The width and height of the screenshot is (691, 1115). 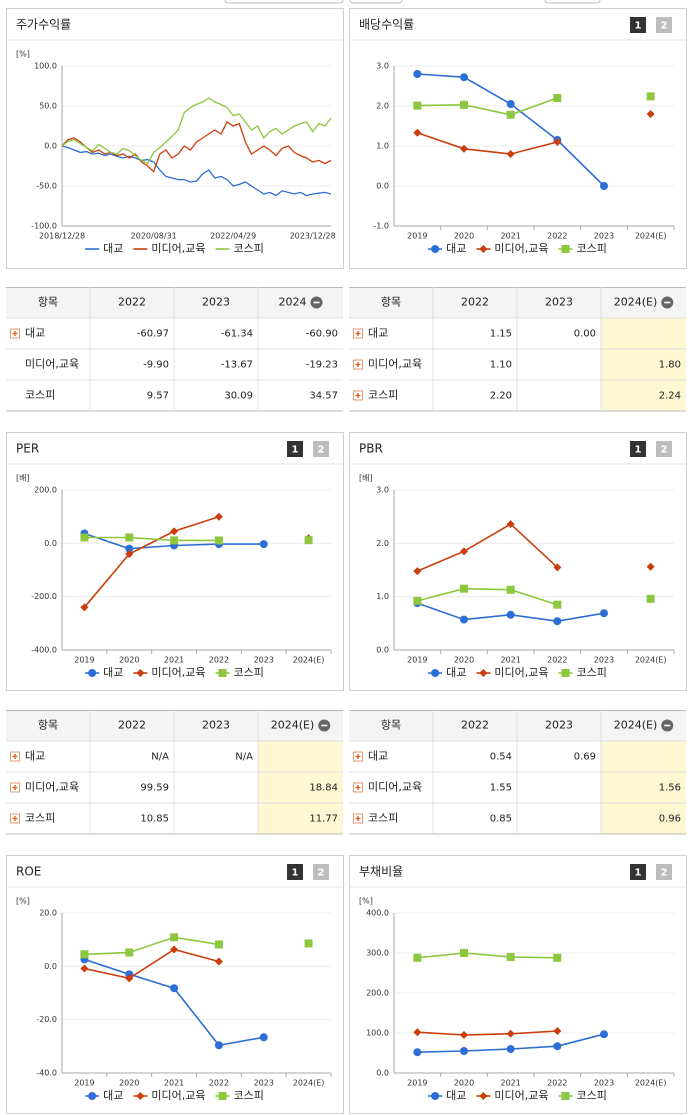 I want to click on y-tick-label: 2.0, so click(x=382, y=106).